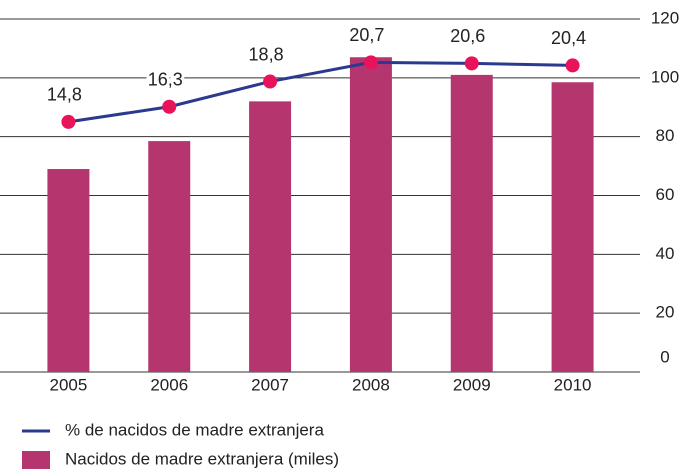  What do you see at coordinates (165, 79) in the screenshot?
I see `value-label: 16,3` at bounding box center [165, 79].